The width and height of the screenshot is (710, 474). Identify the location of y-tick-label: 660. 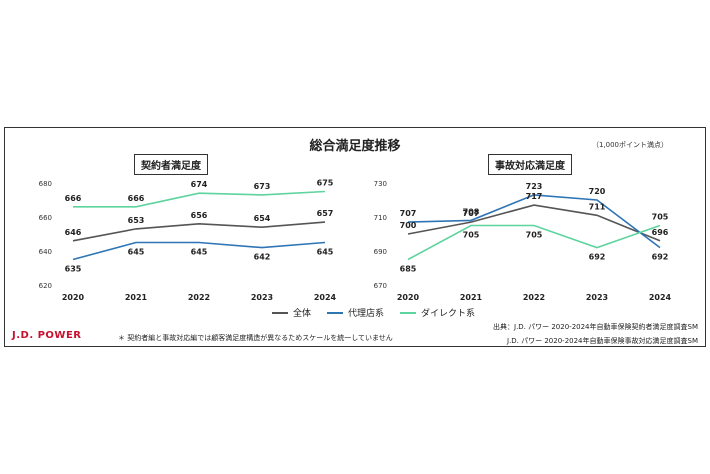
(45, 218).